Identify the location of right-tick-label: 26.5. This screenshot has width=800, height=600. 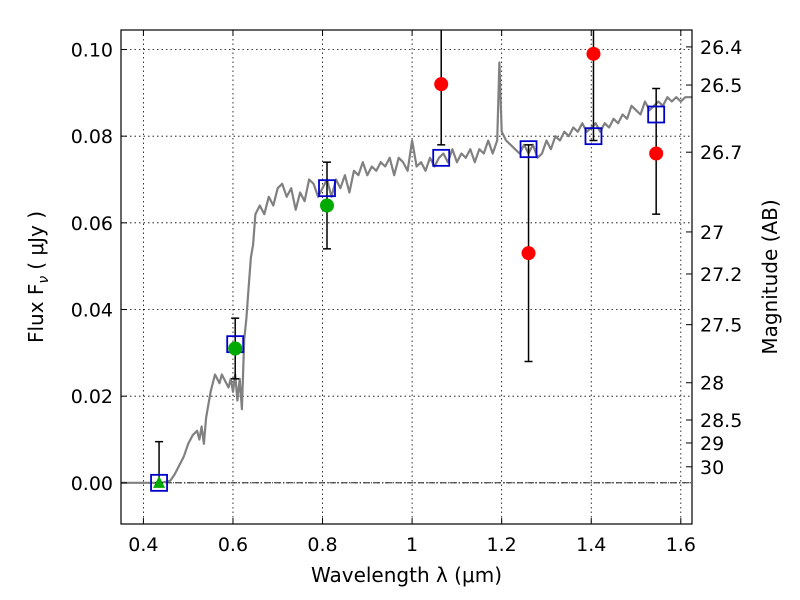
(721, 86).